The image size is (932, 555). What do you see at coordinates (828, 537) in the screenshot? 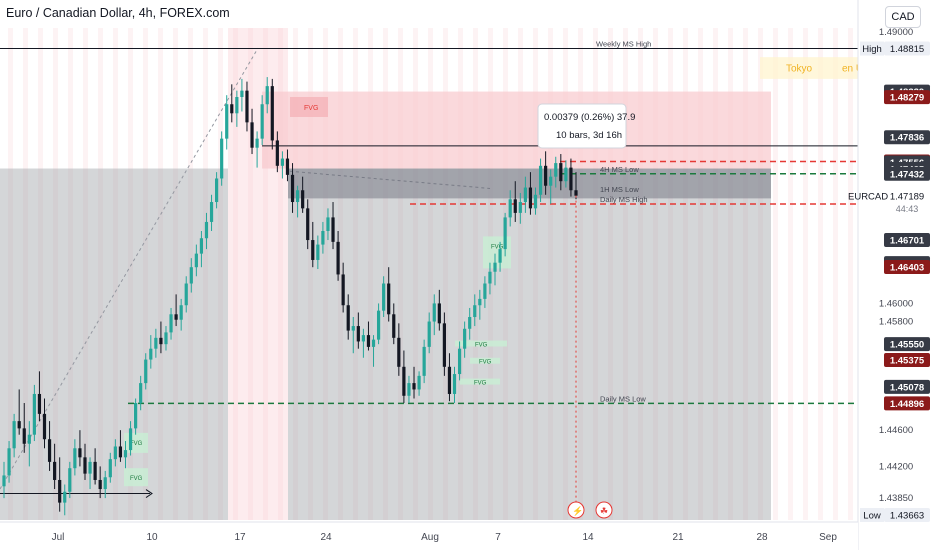
I see `x-tick-label: Sep` at bounding box center [828, 537].